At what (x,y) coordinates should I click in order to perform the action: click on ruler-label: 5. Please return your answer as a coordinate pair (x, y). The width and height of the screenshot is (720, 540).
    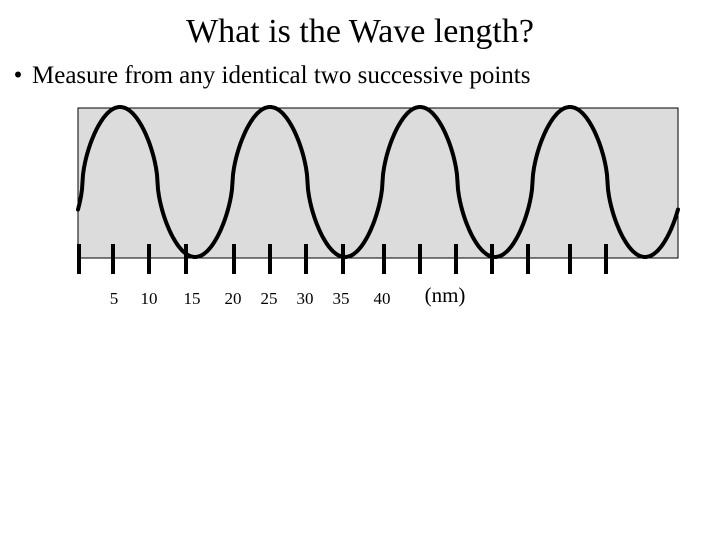
    Looking at the image, I should click on (114, 298).